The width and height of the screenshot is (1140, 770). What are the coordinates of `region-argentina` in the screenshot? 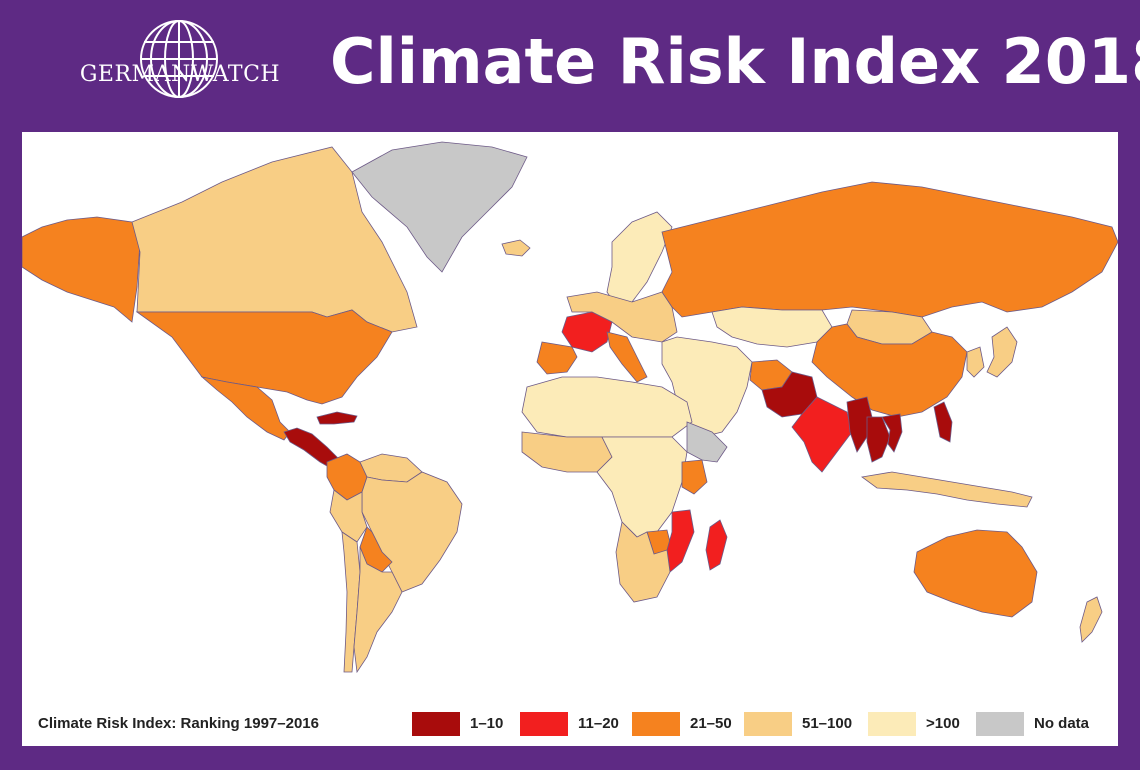 It's located at (378, 610).